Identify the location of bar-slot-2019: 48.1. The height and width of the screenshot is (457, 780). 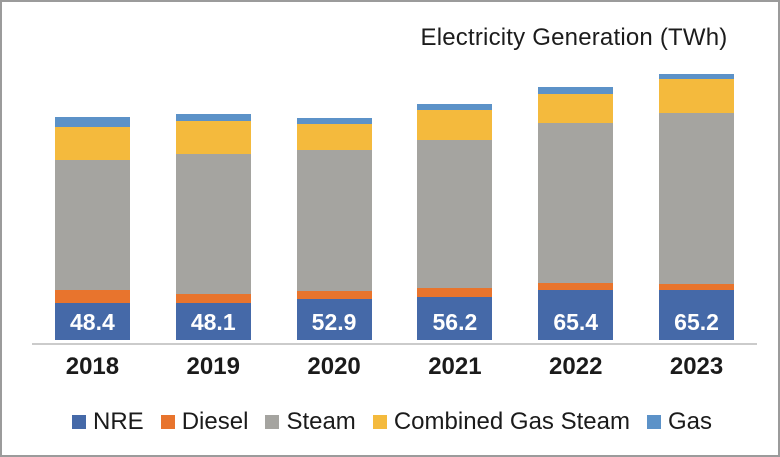
(213, 171).